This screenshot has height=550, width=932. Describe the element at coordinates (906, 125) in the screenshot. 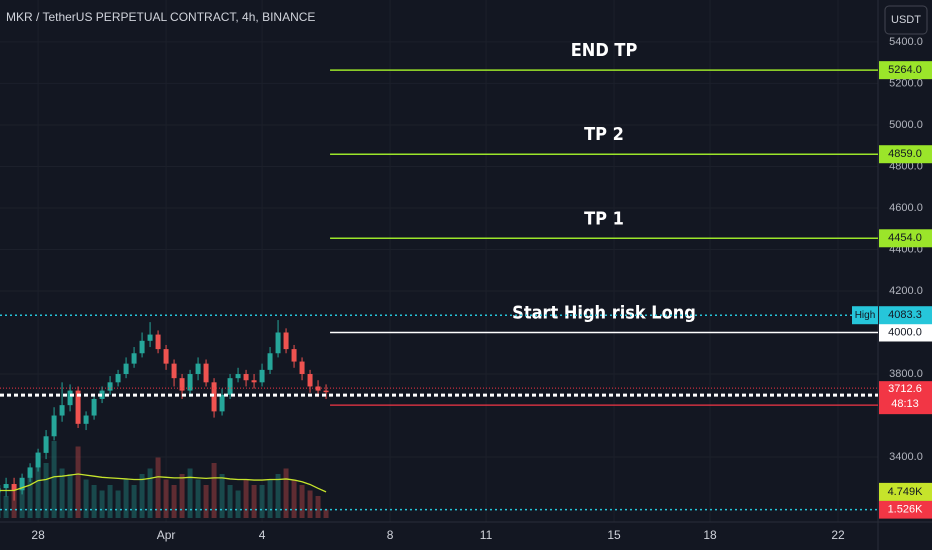

I see `y-tick-label: 5000.0` at that location.